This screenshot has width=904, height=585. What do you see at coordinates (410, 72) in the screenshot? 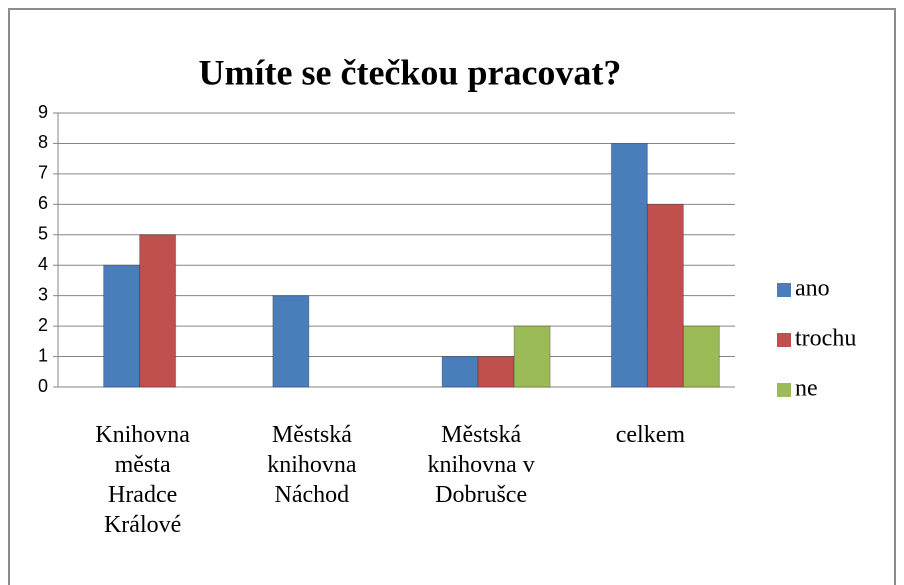
I see `chart-title: Umíte se čtečkou pracovat?` at bounding box center [410, 72].